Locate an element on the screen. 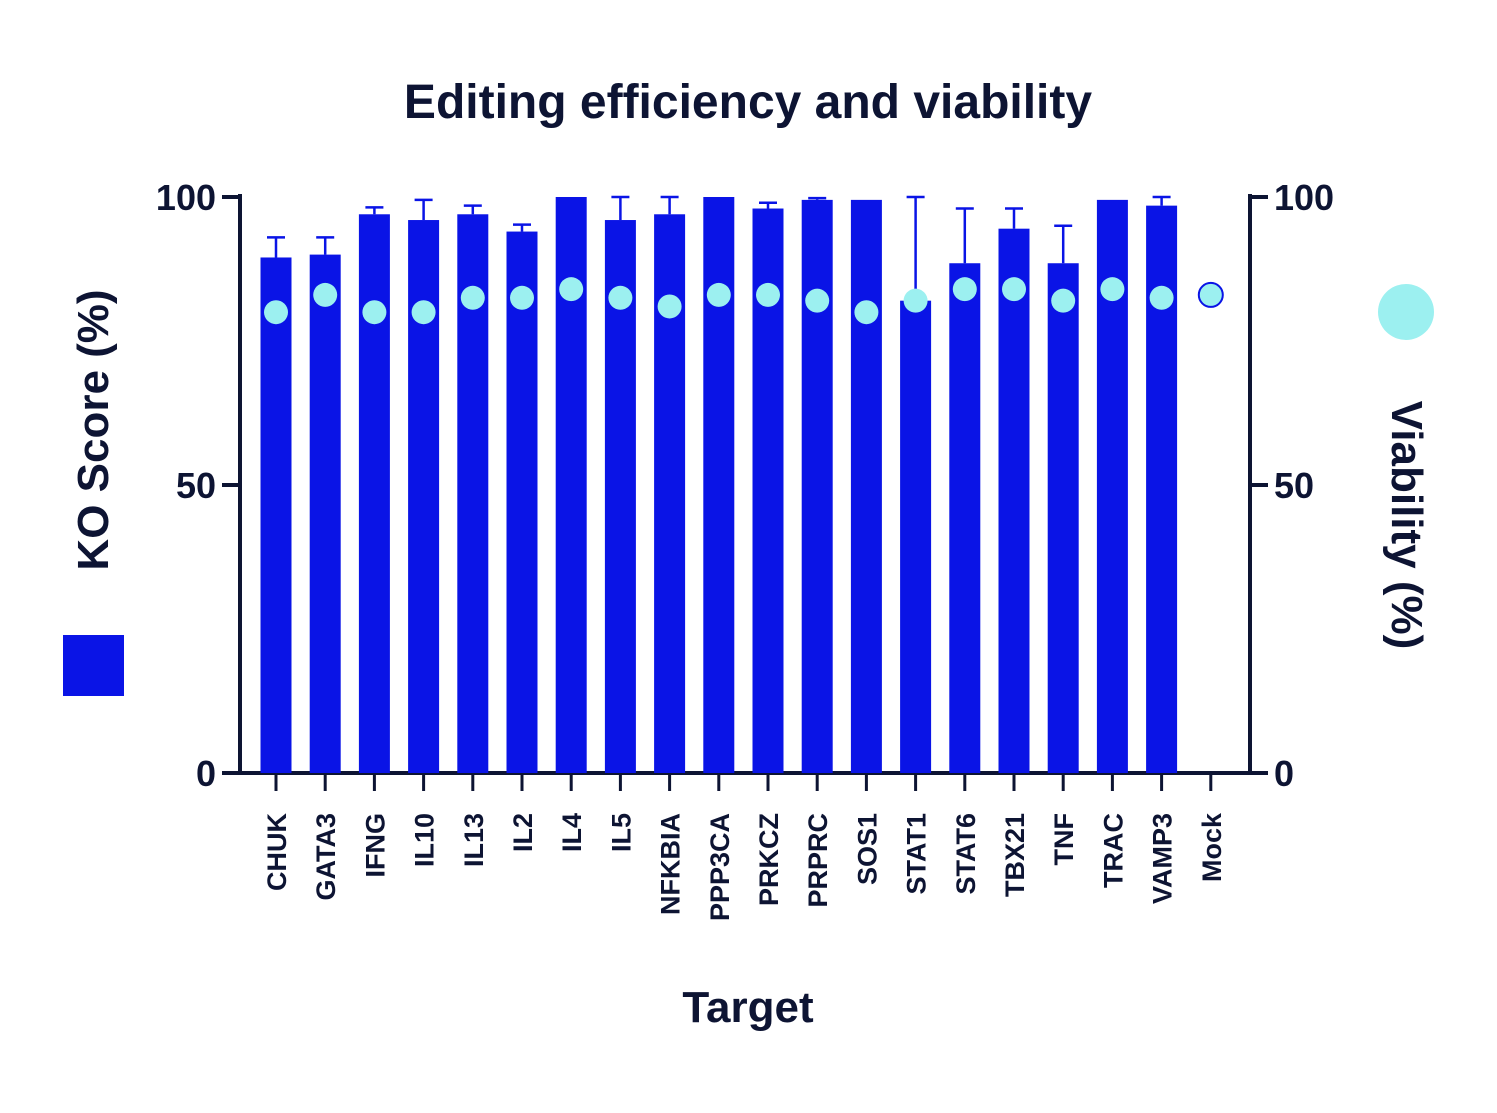  category-label: NFKBIA is located at coordinates (671, 864).